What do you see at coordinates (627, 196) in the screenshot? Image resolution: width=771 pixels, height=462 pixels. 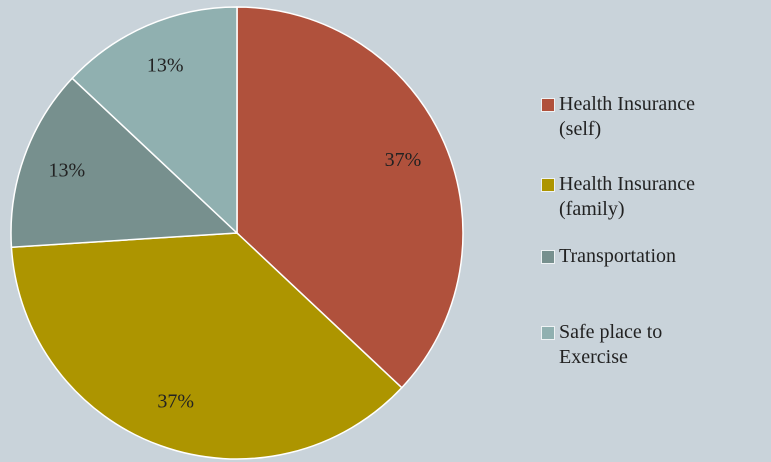 I see `legend-label: Health Insurance (family)` at bounding box center [627, 196].